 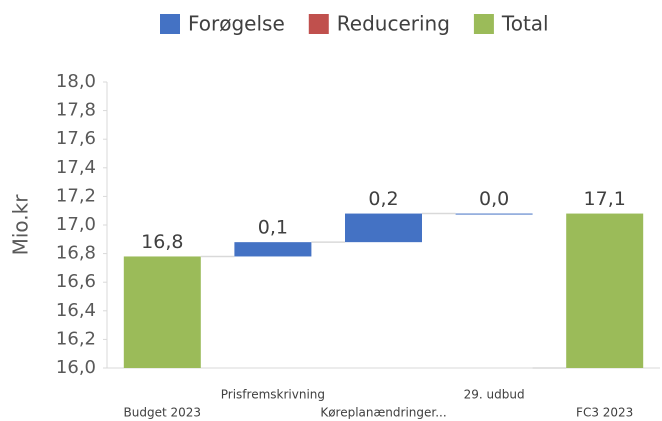 What do you see at coordinates (76, 195) in the screenshot?
I see `y-tick-label: 17,2` at bounding box center [76, 195].